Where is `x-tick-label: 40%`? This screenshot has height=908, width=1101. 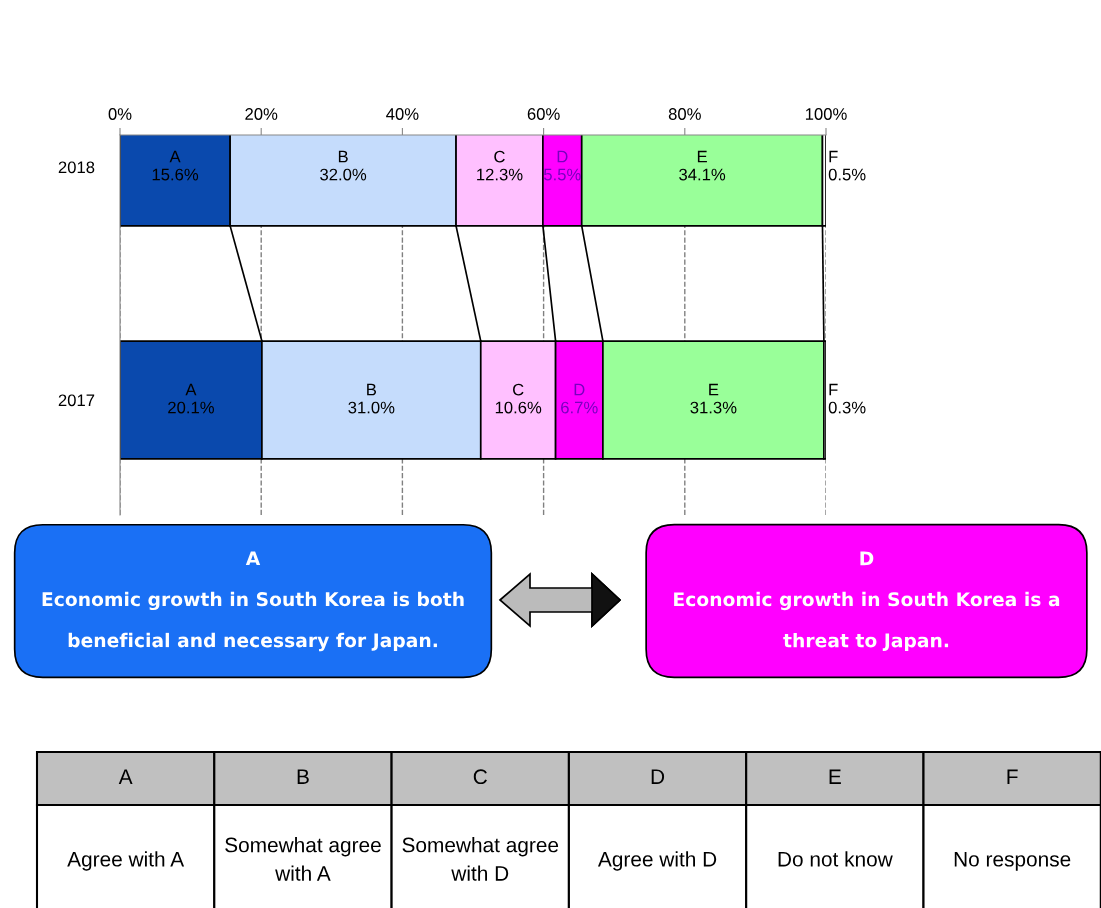
x-tick-label: 40% is located at coordinates (402, 114).